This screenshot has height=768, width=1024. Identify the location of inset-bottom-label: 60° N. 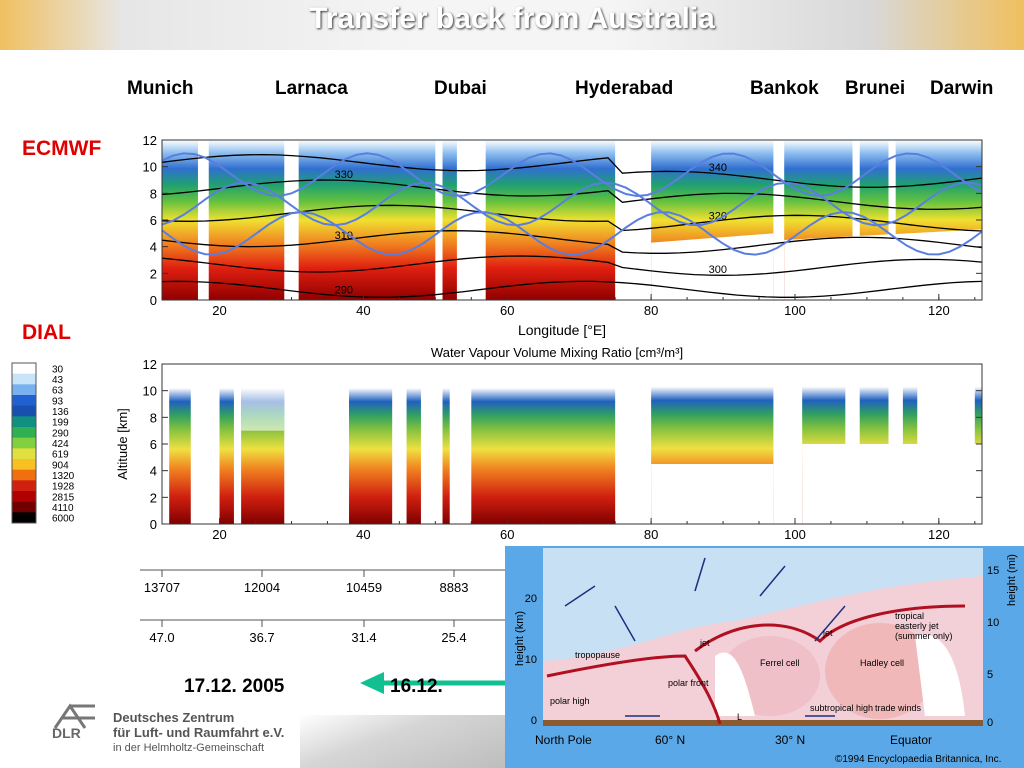
(670, 740).